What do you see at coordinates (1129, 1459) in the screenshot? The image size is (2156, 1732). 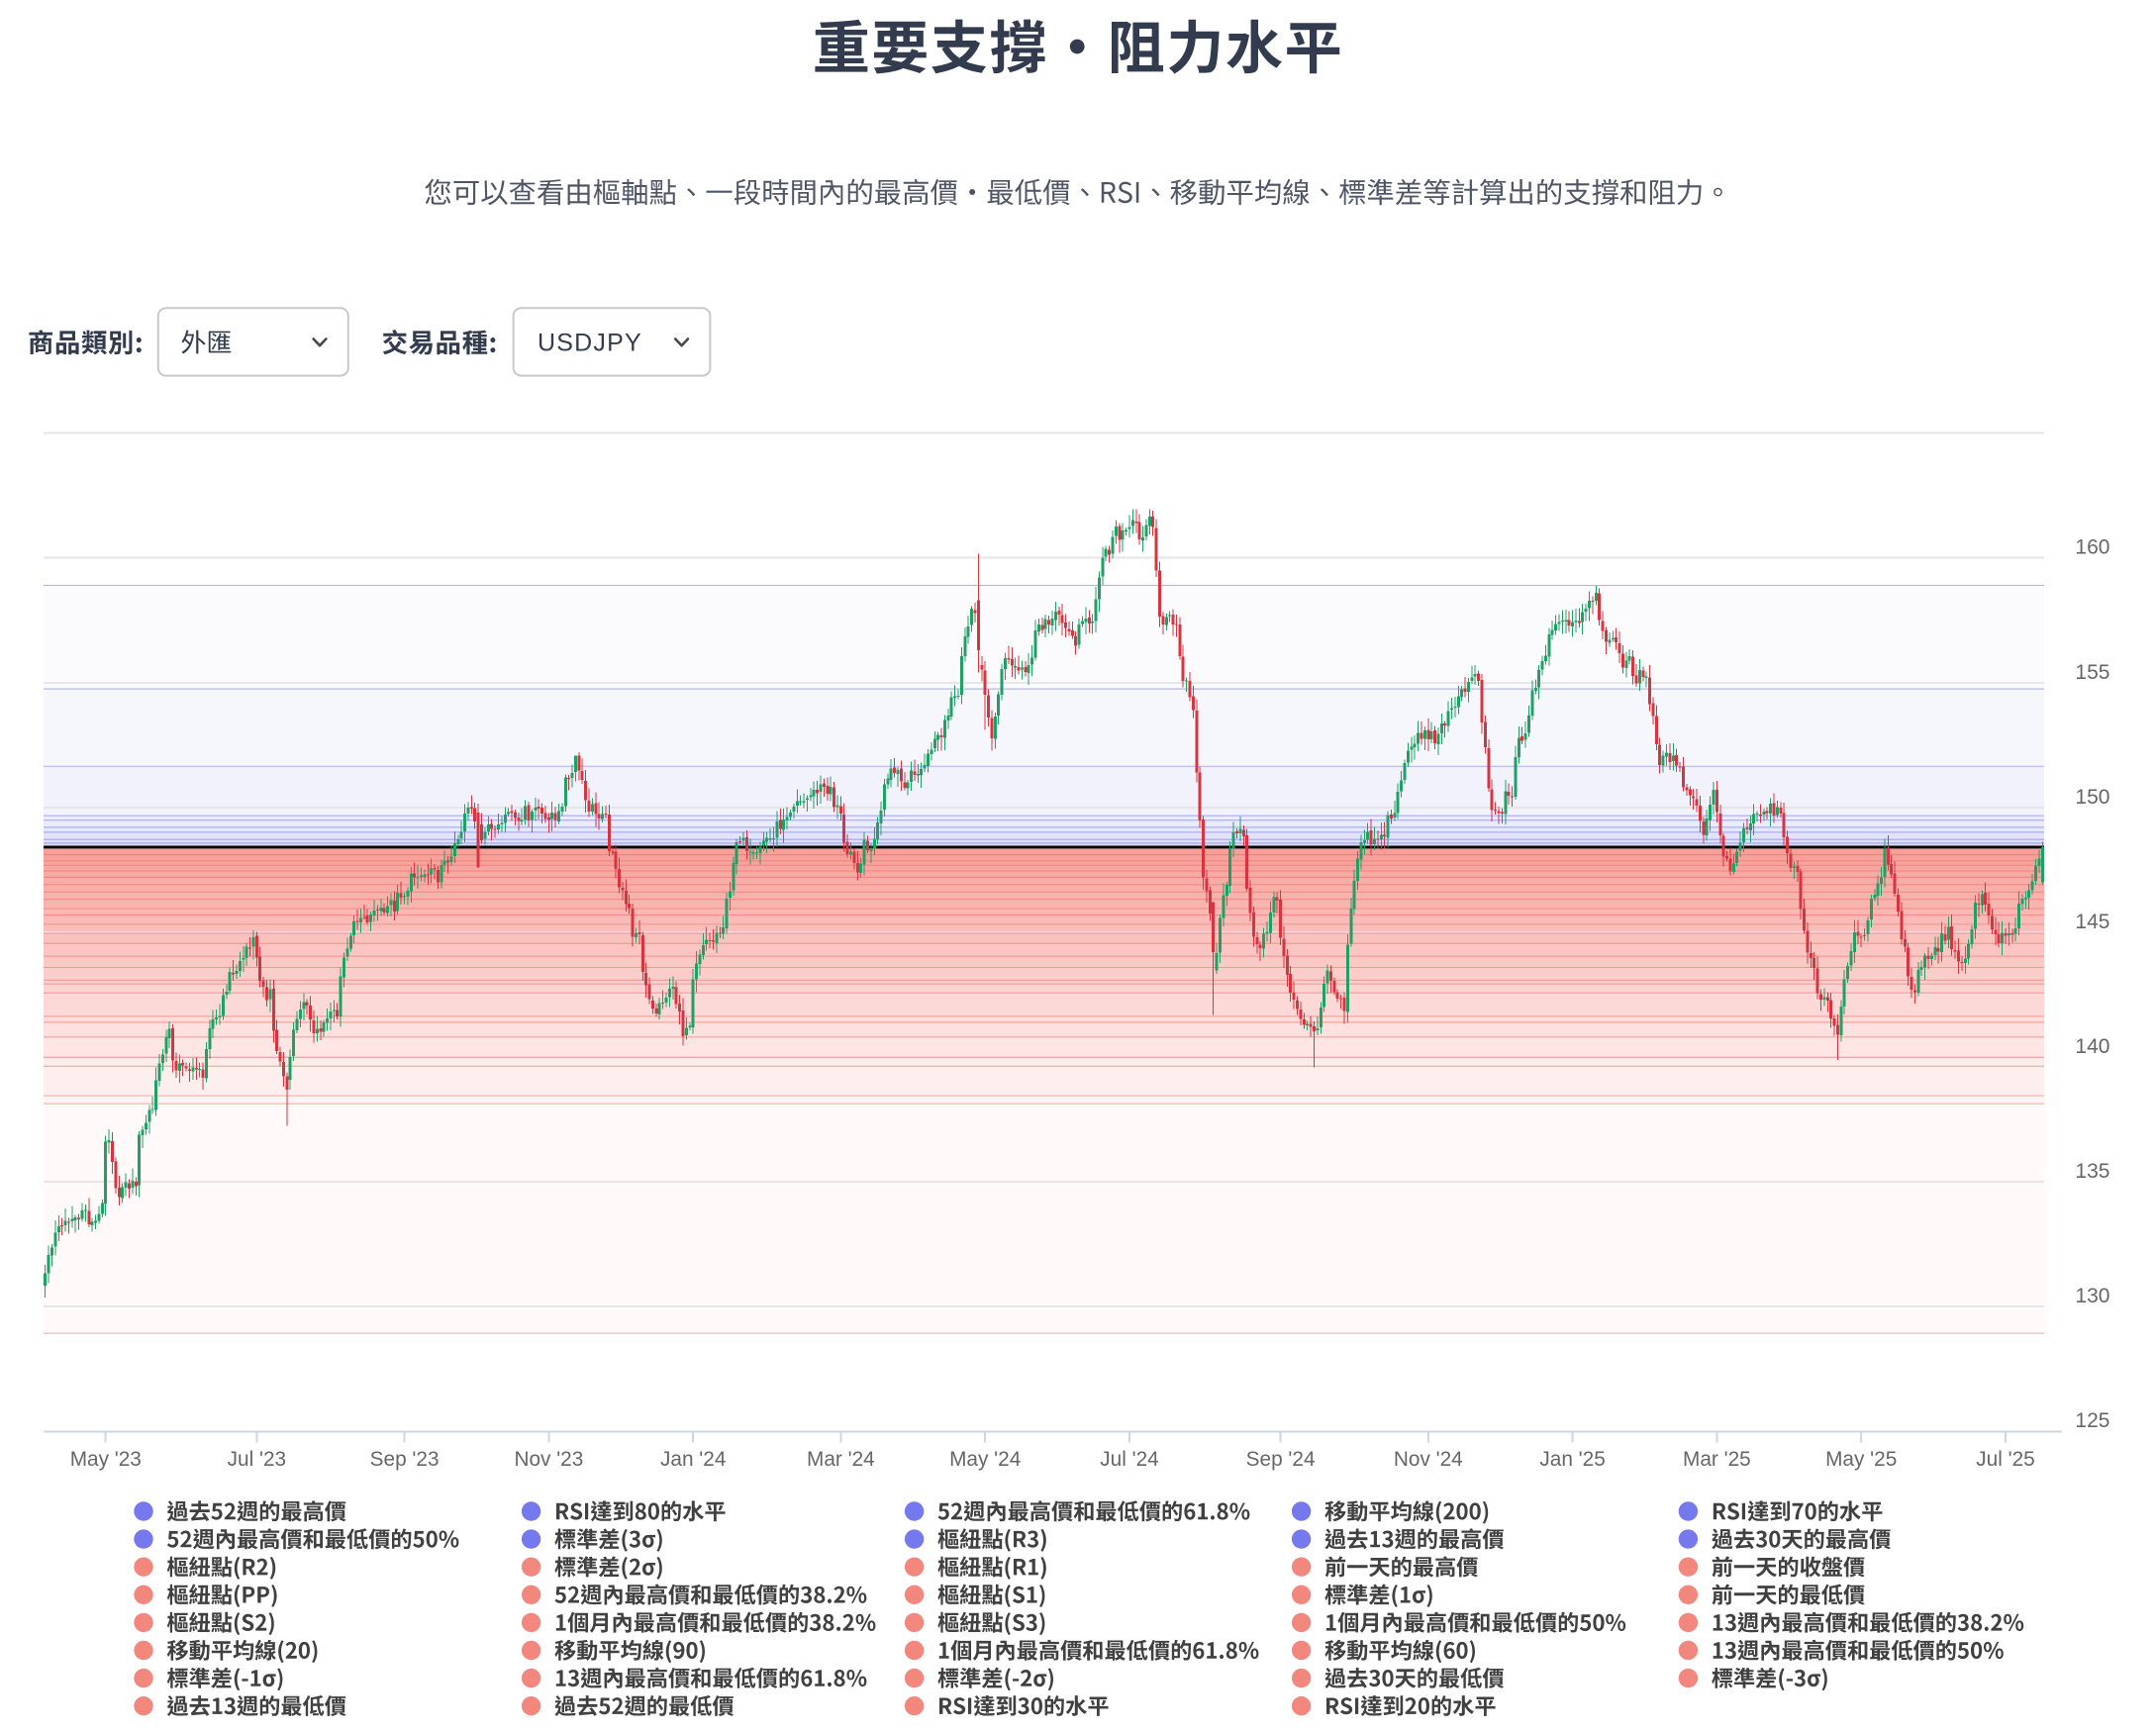 I see `svg-text: Jul '24` at bounding box center [1129, 1459].